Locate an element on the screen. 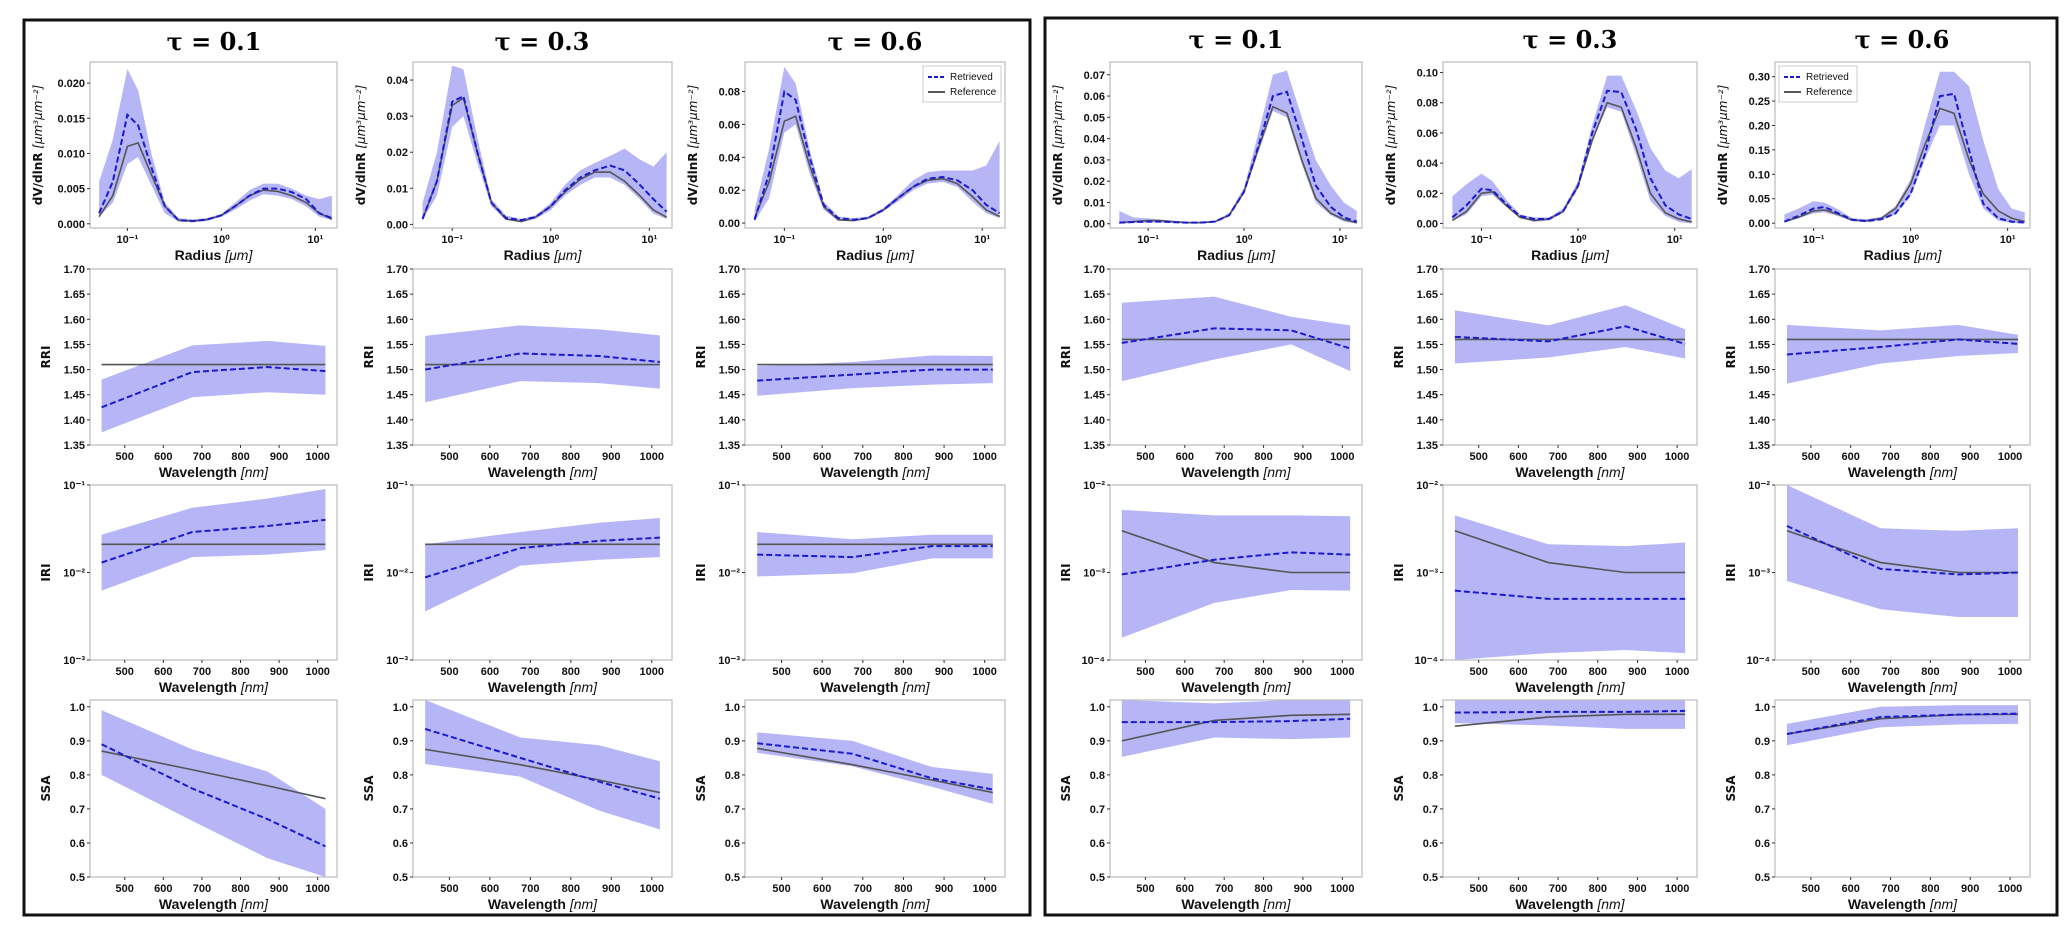 The height and width of the screenshot is (936, 2067). y-tick-label: 1.55 is located at coordinates (1094, 345).